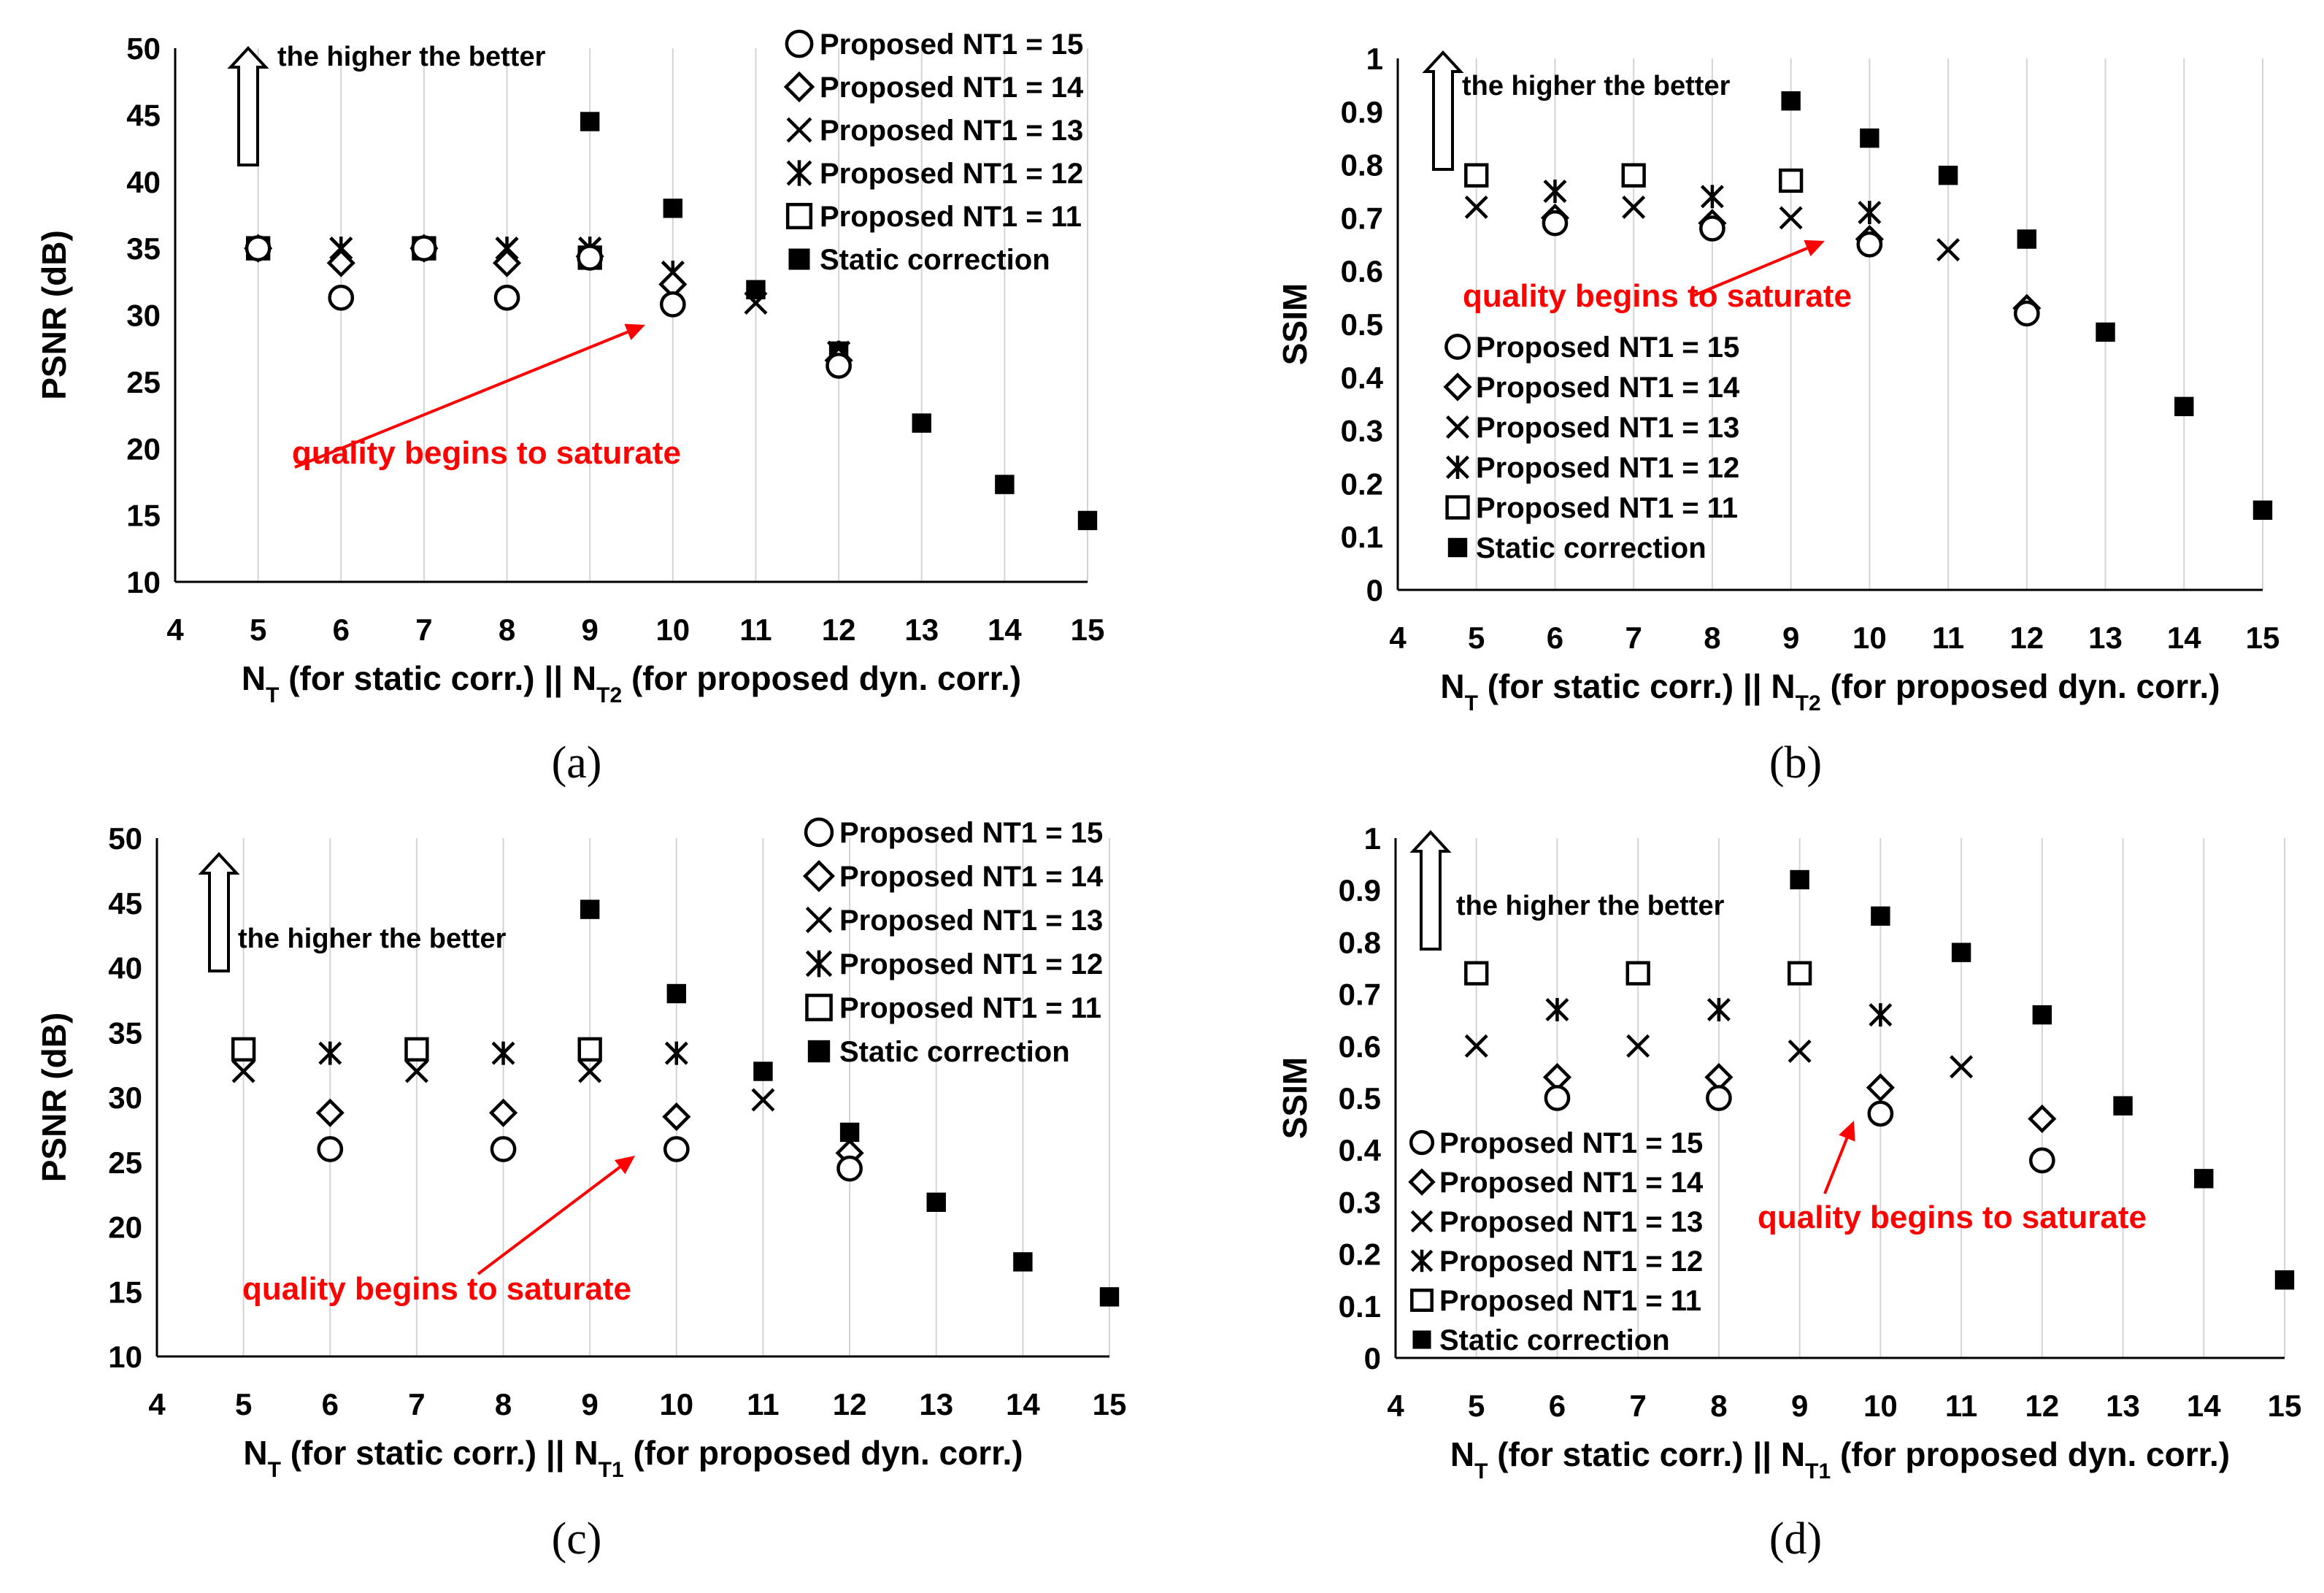 The image size is (2324, 1593). Describe the element at coordinates (1360, 942) in the screenshot. I see `y-tick-label: 0.8` at that location.